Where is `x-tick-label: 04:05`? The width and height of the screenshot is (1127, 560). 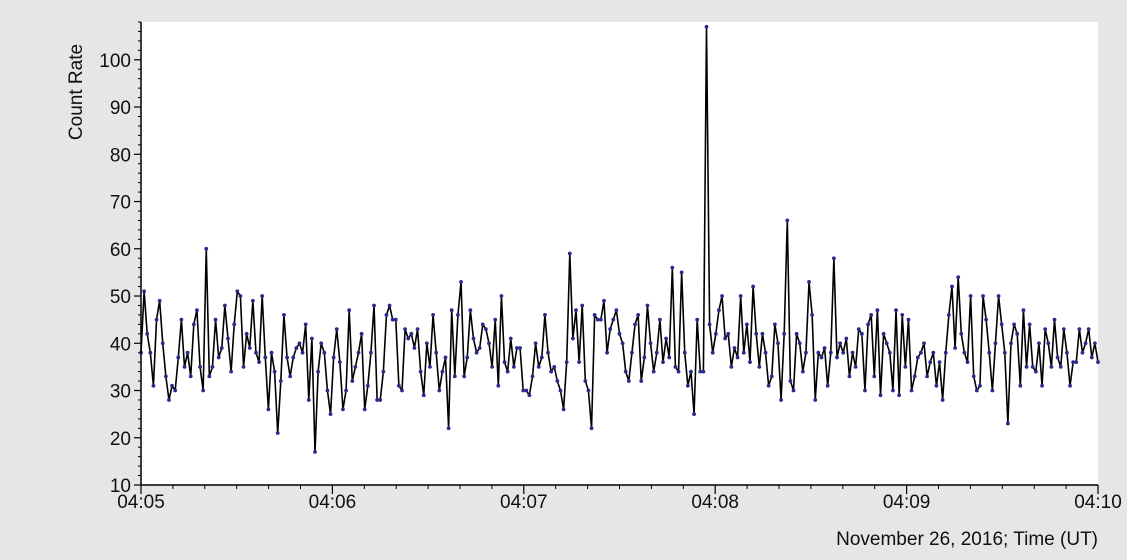 x-tick-label: 04:05 is located at coordinates (141, 502).